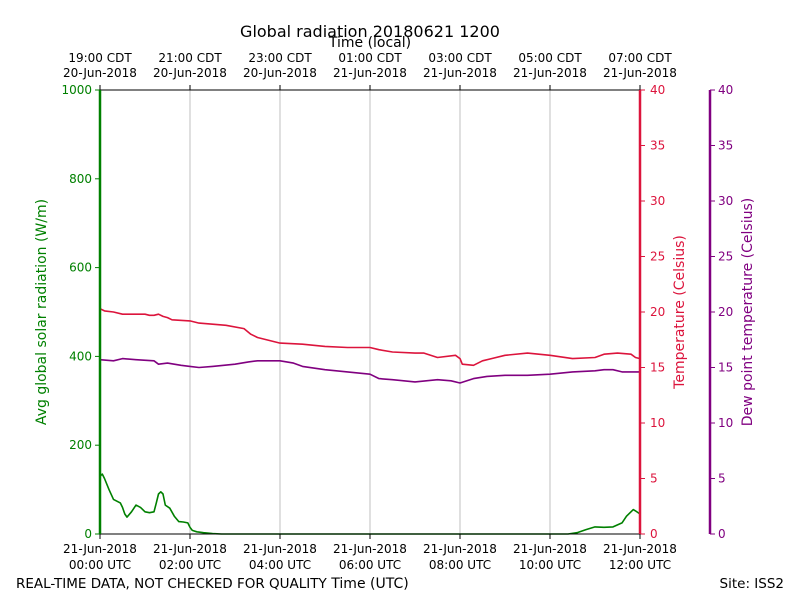 This screenshot has width=800, height=600. Describe the element at coordinates (190, 58) in the screenshot. I see `top-tick-label-time: 21:00 CDT` at that location.